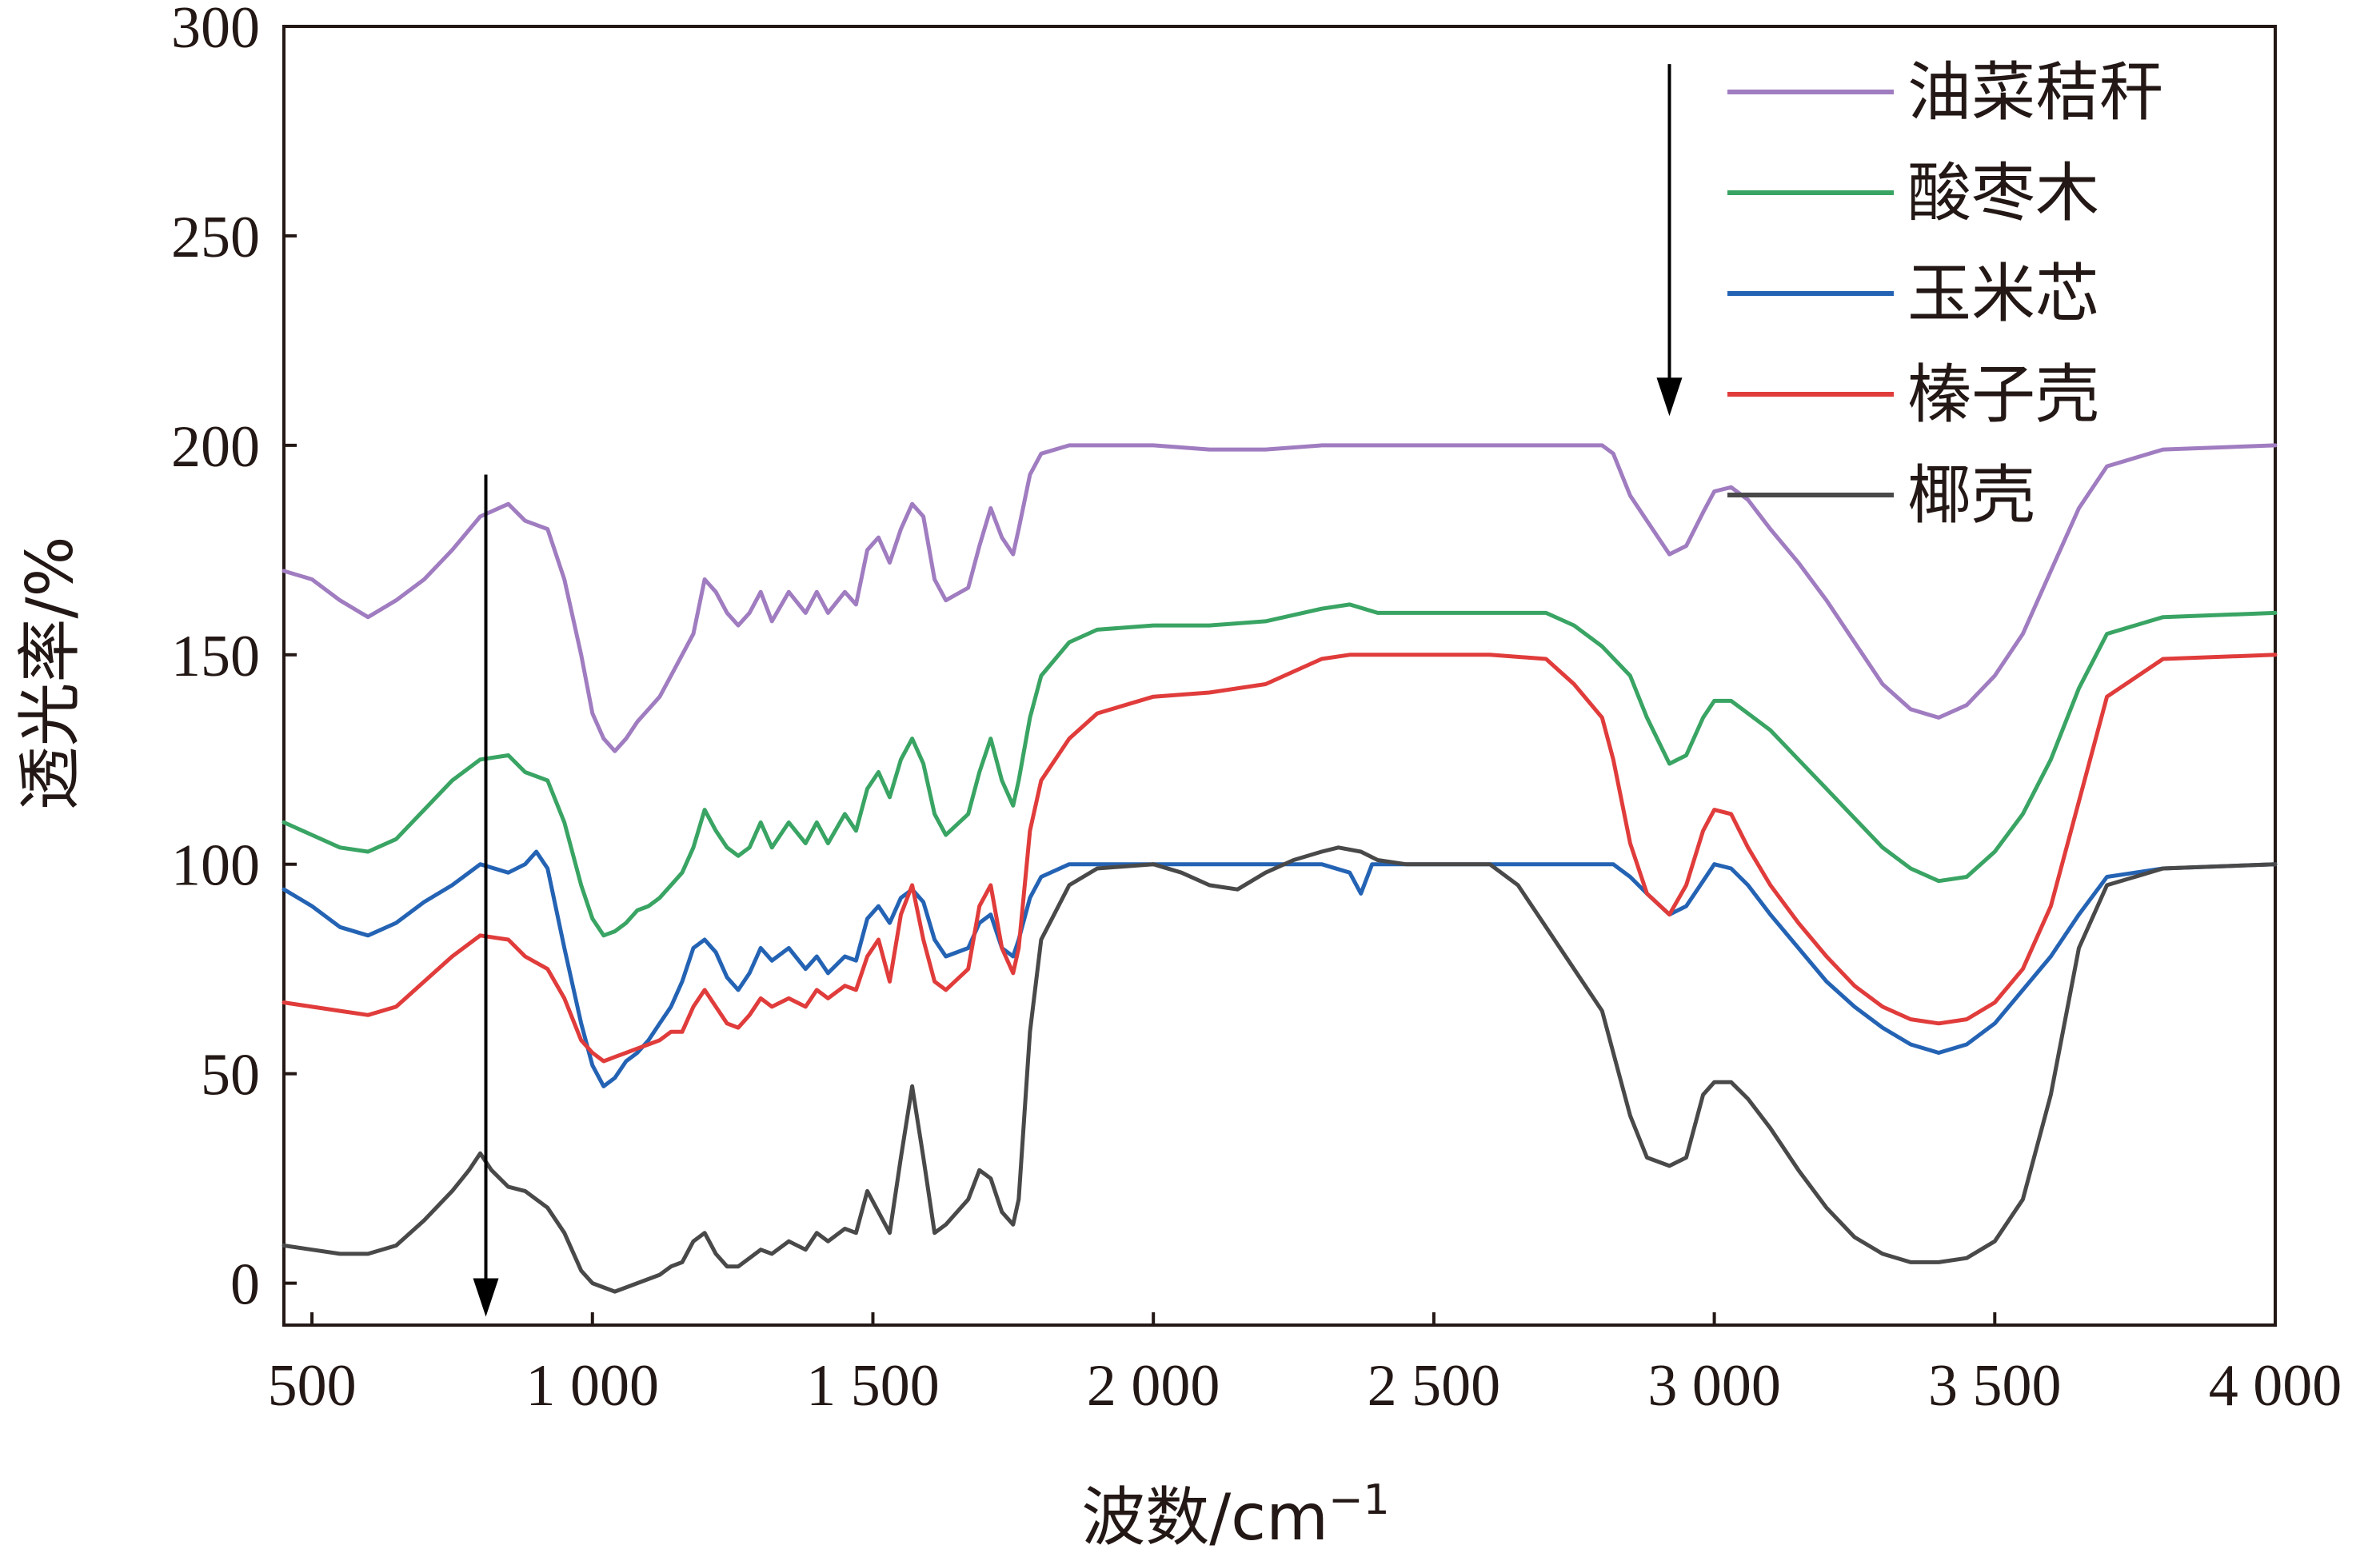 This screenshot has width=2380, height=1557. I want to click on x-tick-label-5: 3 000, so click(1714, 1386).